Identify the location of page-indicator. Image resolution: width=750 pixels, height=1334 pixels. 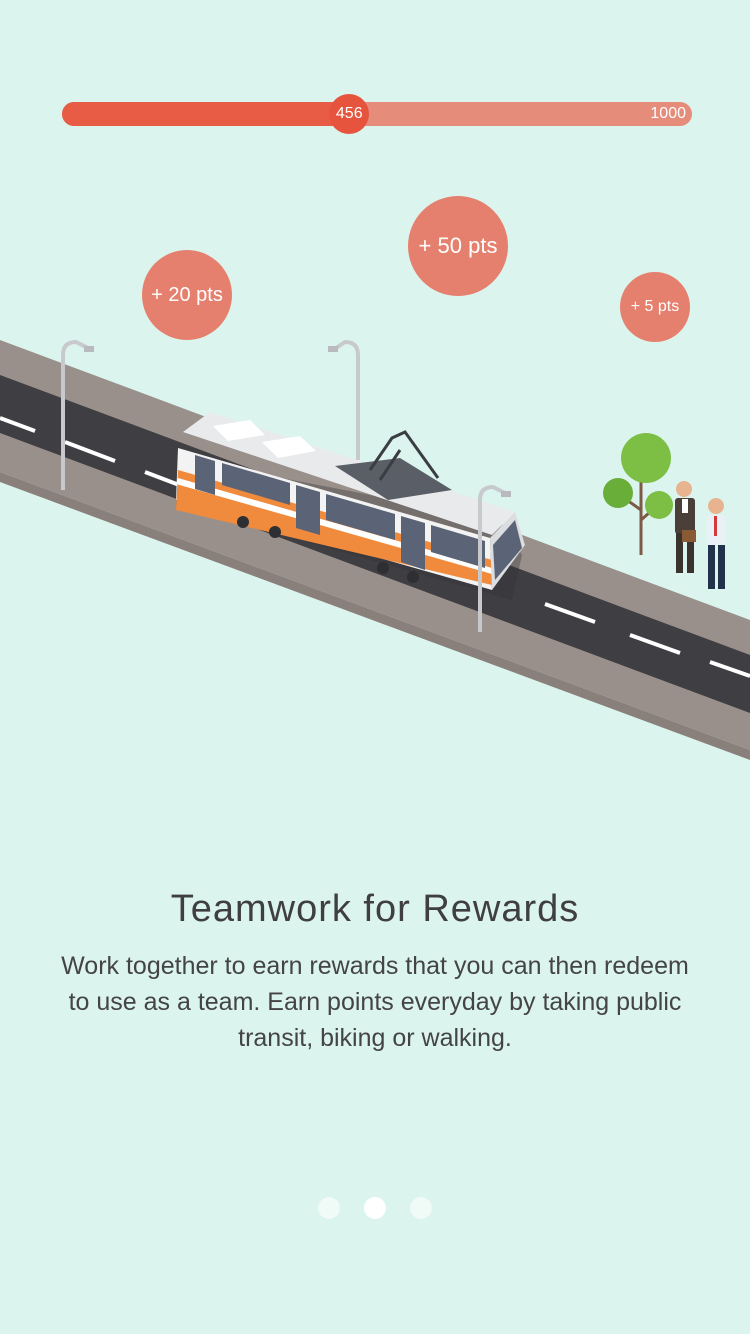
(375, 1208).